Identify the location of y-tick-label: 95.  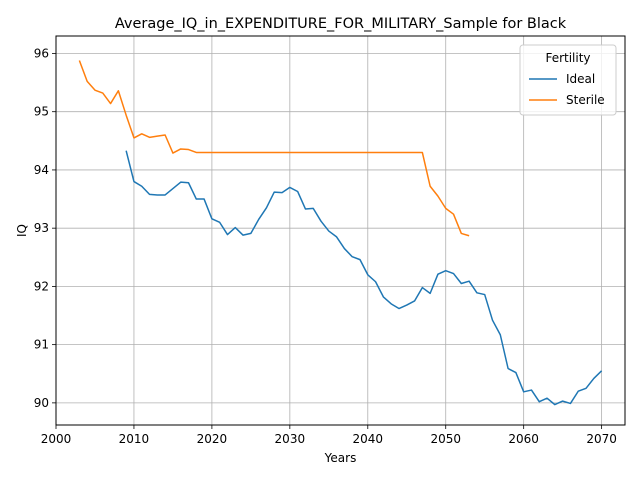
(41, 112).